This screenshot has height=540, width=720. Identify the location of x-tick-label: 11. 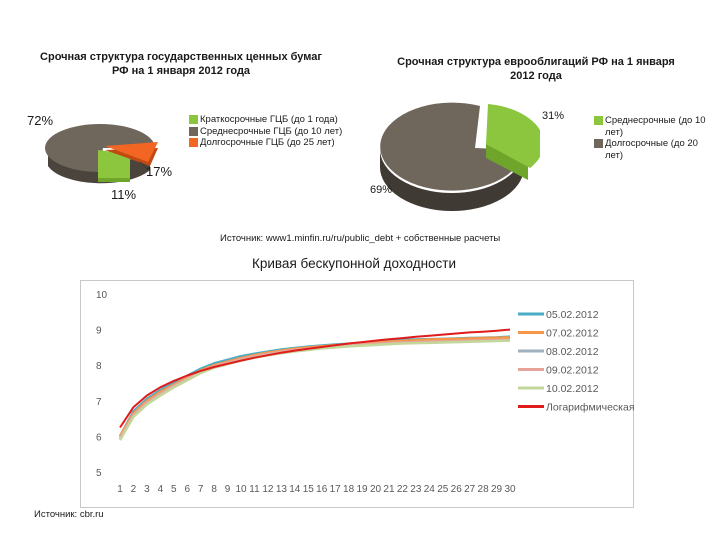
(254, 489).